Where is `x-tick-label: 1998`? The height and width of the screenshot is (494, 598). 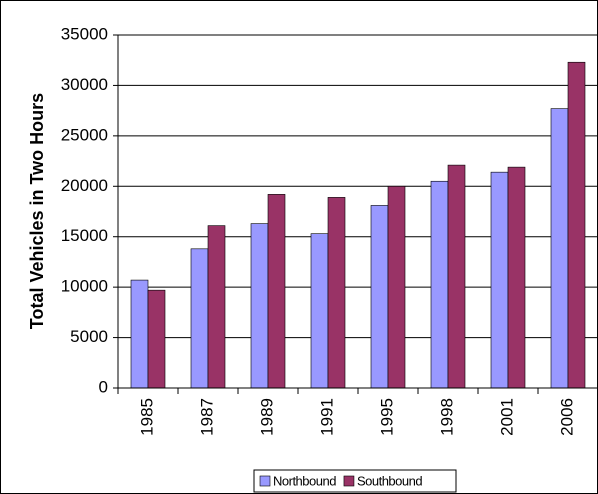
x-tick-label: 1998 is located at coordinates (446, 417).